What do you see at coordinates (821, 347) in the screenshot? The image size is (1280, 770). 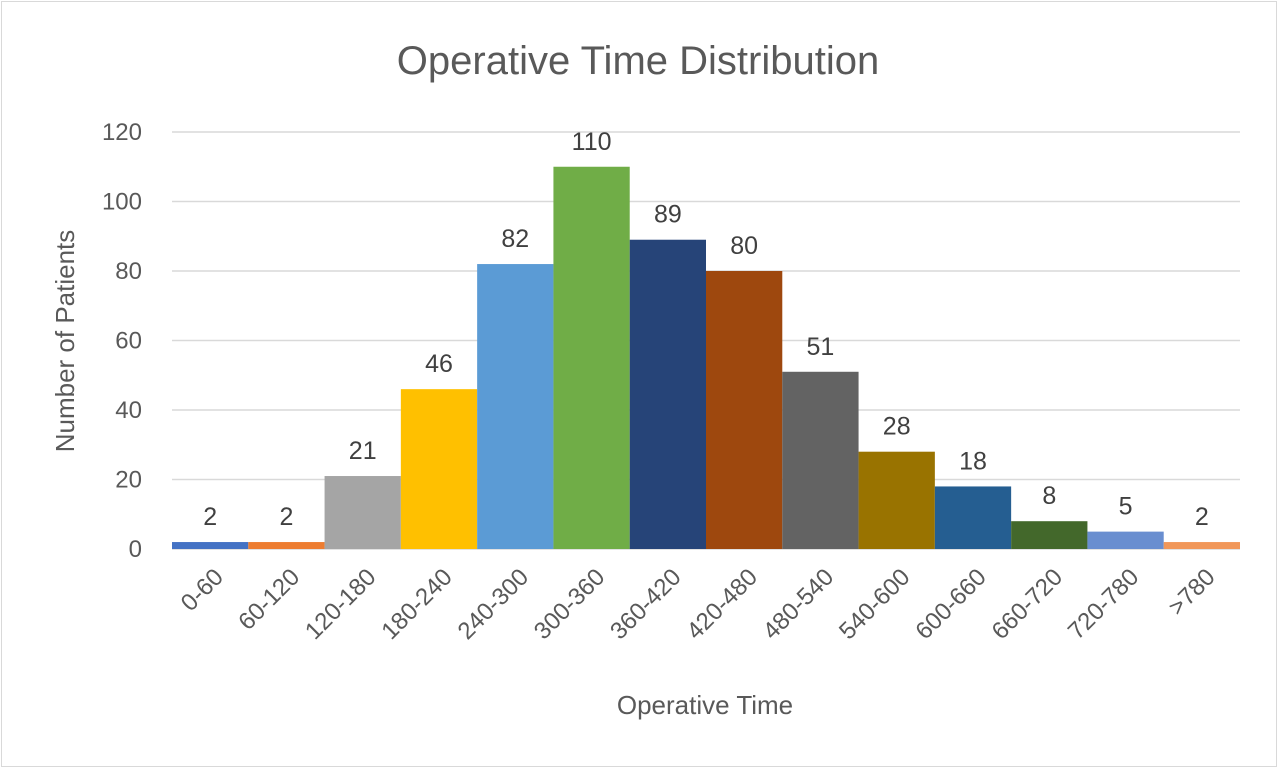 I see `data-label: 51` at bounding box center [821, 347].